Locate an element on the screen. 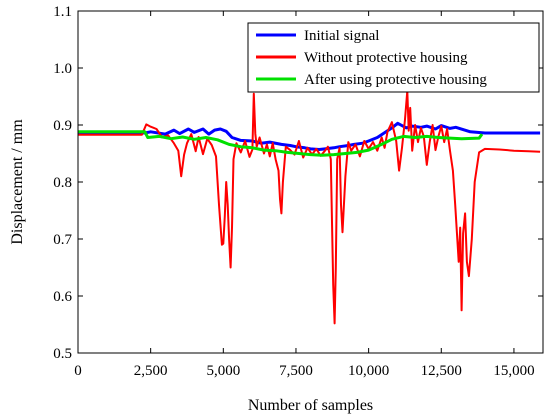 The height and width of the screenshot is (419, 550). y-tick-label: 0.8 is located at coordinates (62, 183).